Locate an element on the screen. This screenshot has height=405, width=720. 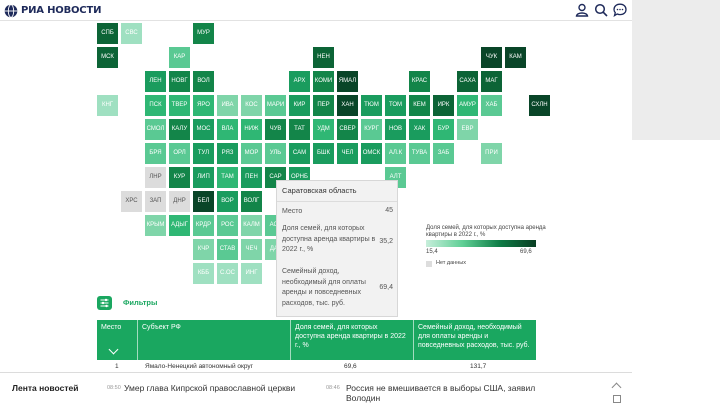
region-tile: ВОР is located at coordinates (227, 201).